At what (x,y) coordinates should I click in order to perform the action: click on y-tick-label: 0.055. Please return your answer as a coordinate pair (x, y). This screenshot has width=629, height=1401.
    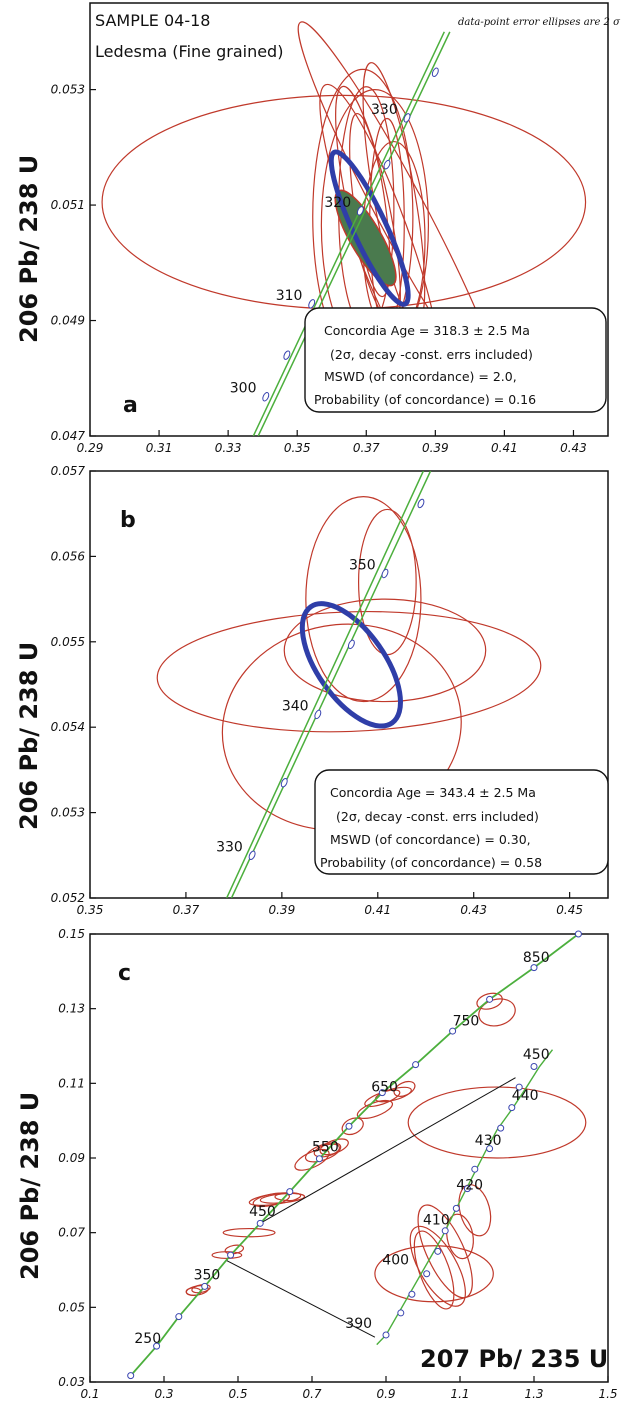
    Looking at the image, I should click on (68, 642).